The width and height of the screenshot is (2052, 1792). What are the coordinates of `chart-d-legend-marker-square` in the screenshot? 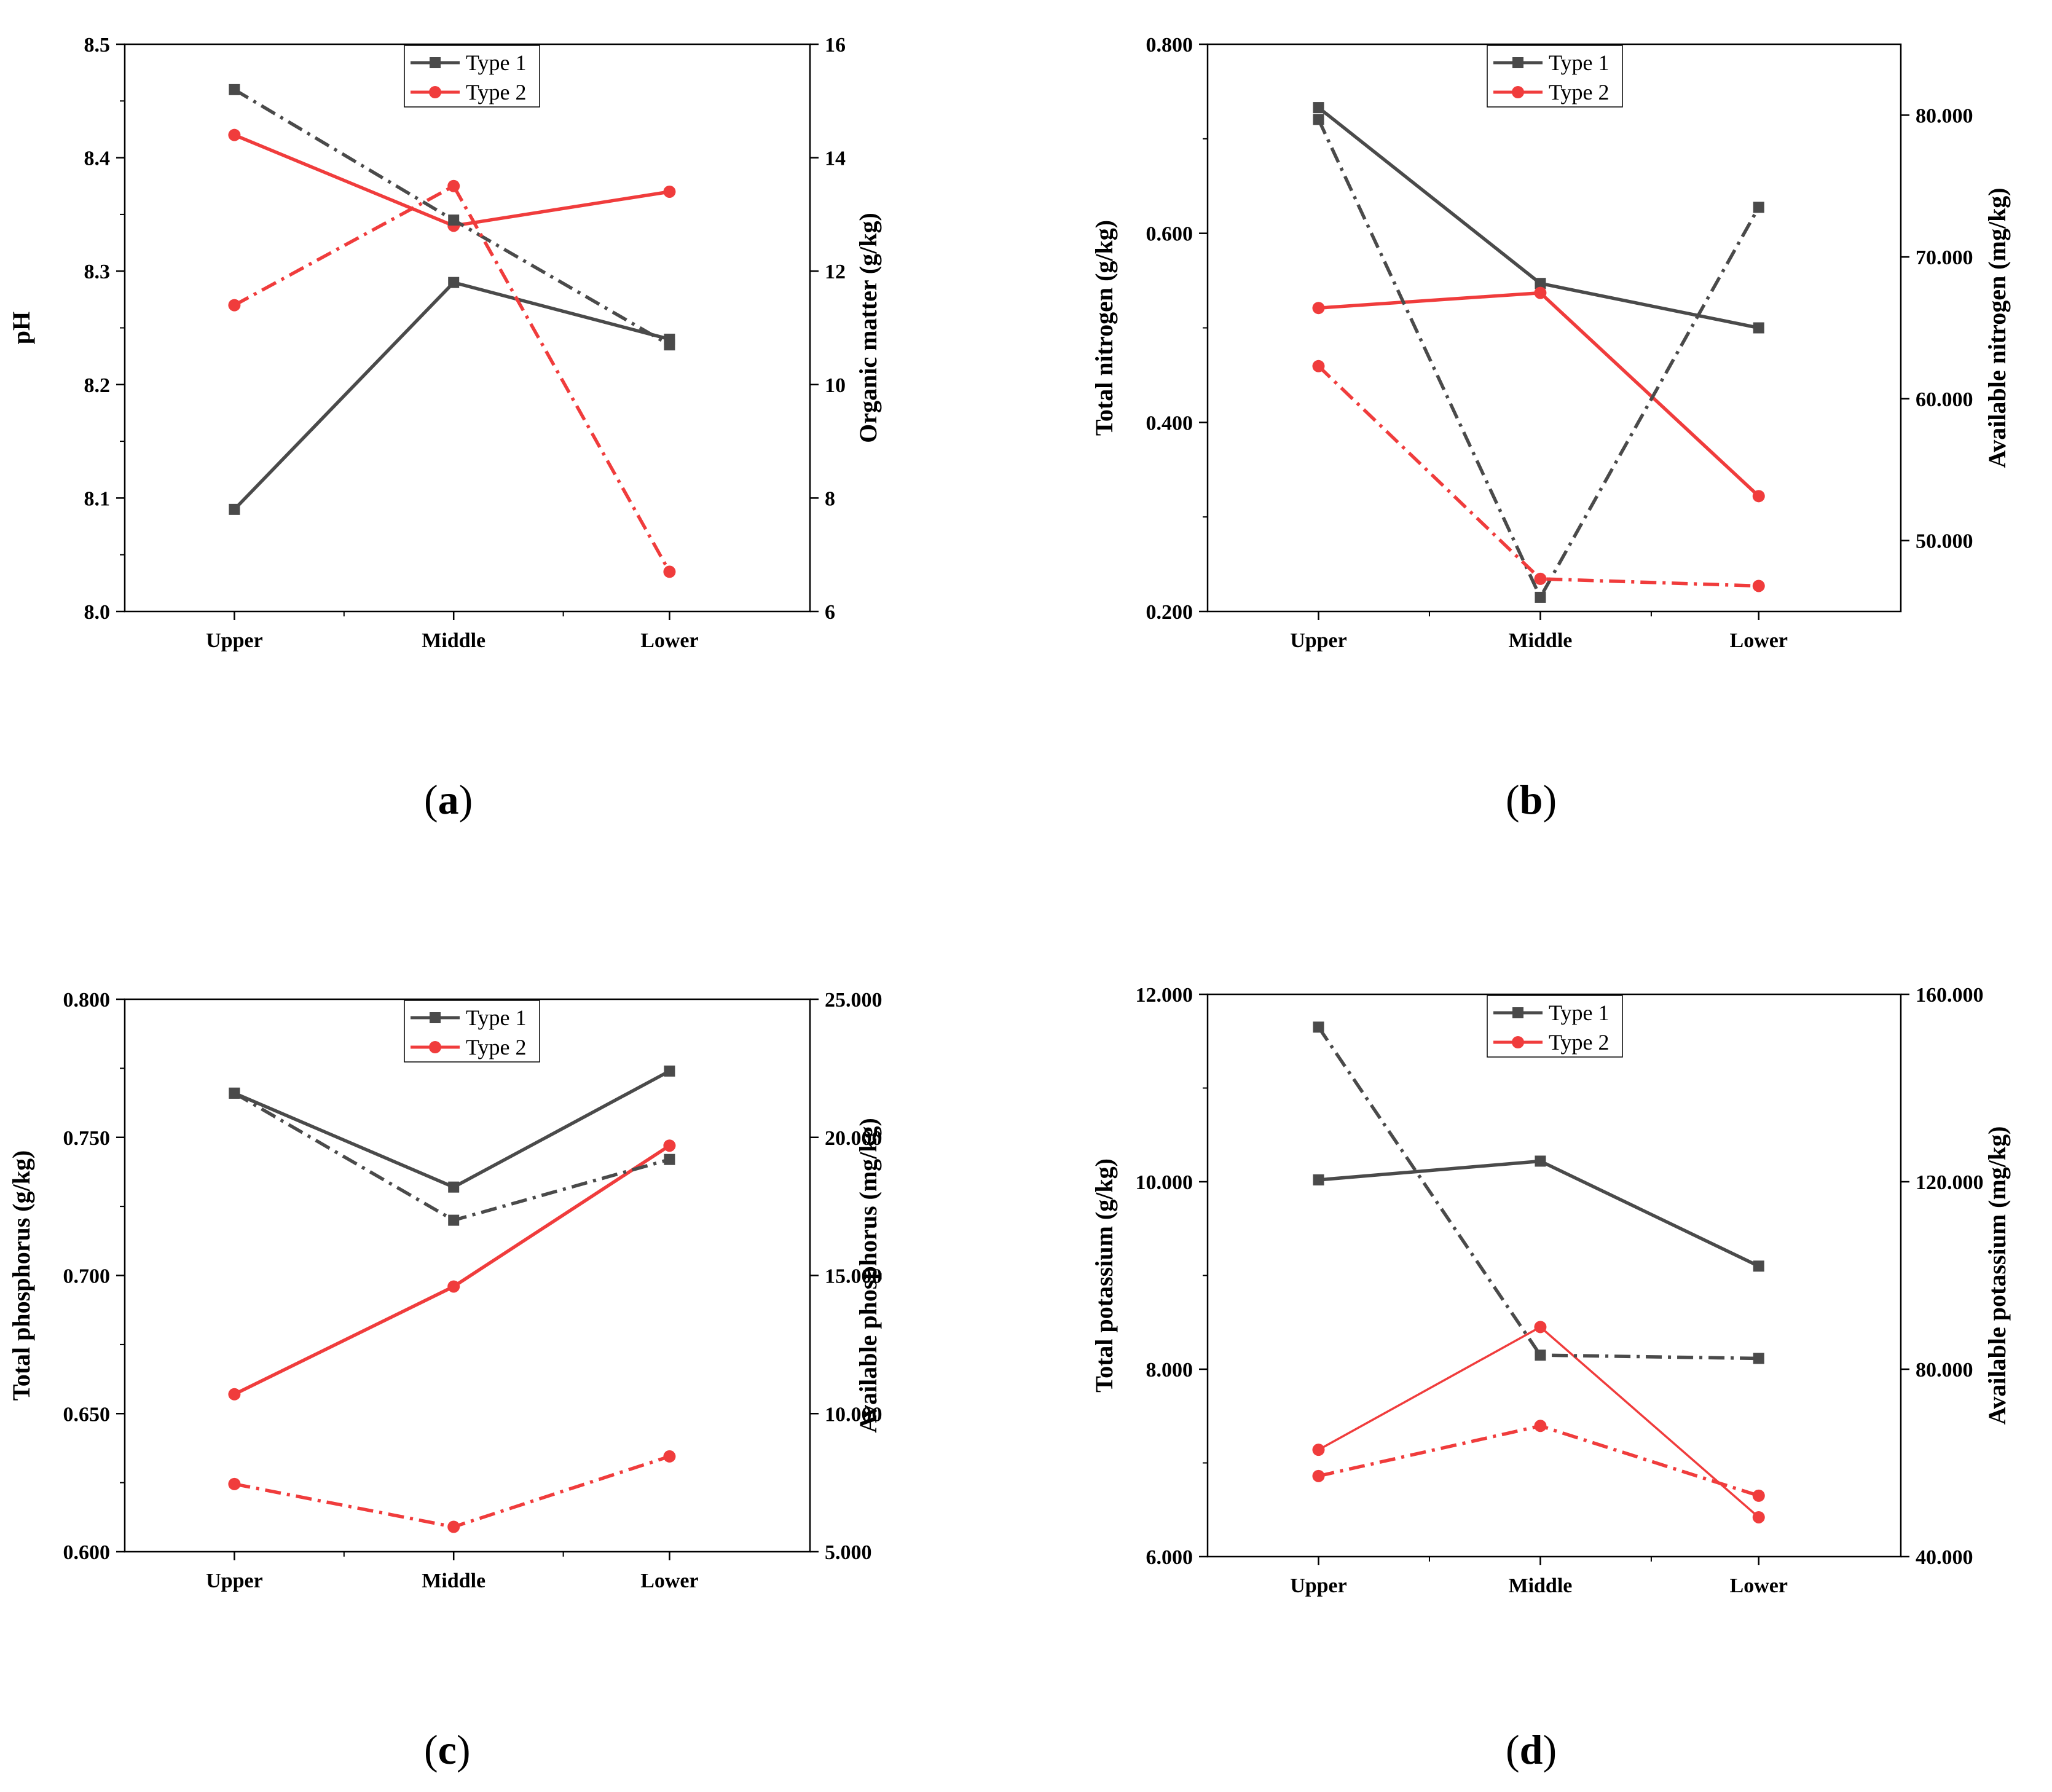 It's located at (1518, 1013).